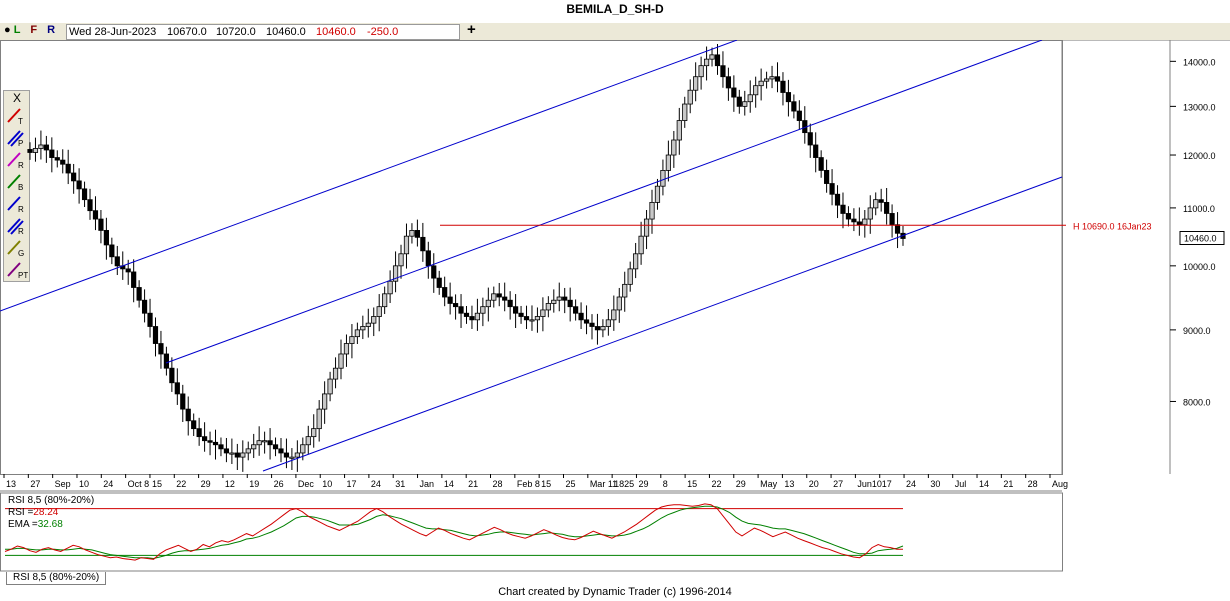 The width and height of the screenshot is (1230, 601). What do you see at coordinates (16, 269) in the screenshot?
I see `price-time-icon: PT` at bounding box center [16, 269].